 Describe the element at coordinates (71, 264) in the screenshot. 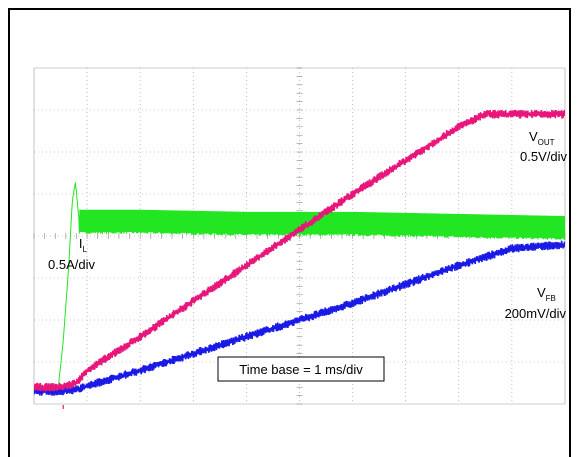

I see `il-scale: 0.5A/div` at that location.